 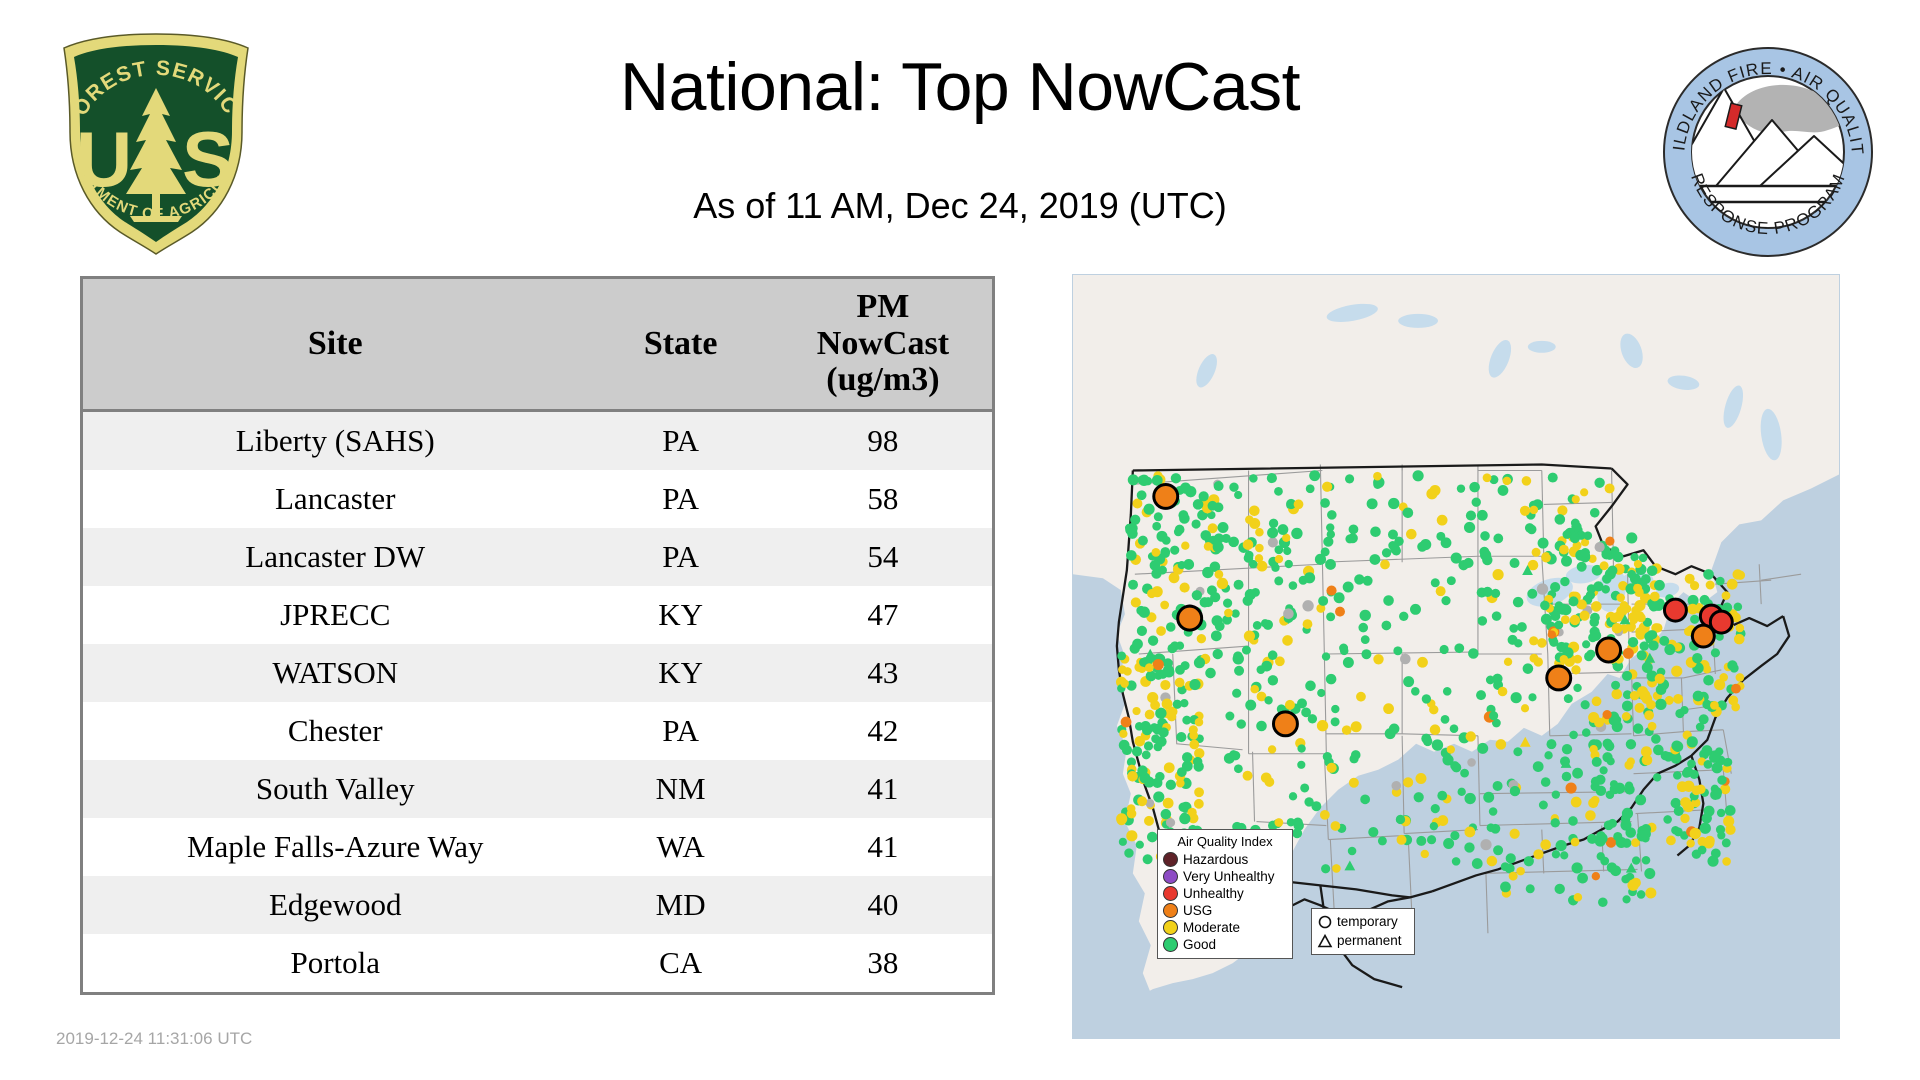 What do you see at coordinates (104, 159) in the screenshot?
I see `usfs-letter-u: U` at bounding box center [104, 159].